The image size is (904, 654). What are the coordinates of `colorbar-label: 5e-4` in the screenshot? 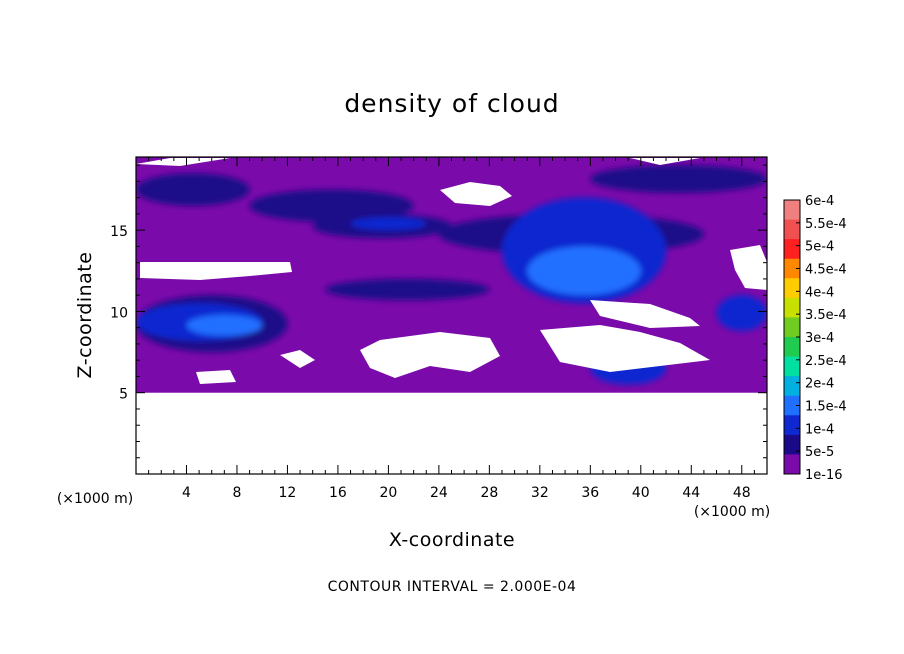 It's located at (819, 247).